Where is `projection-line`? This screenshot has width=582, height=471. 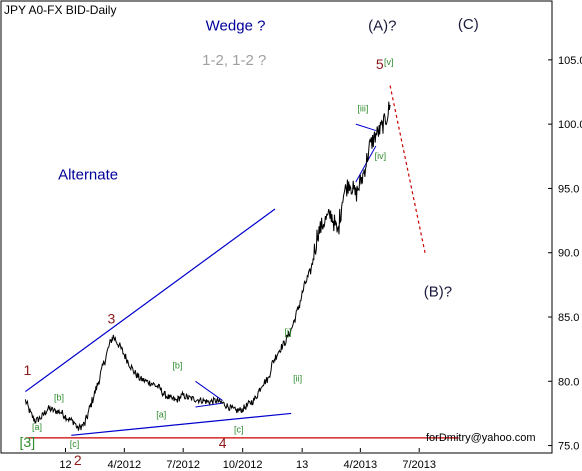
projection-line is located at coordinates (407, 169).